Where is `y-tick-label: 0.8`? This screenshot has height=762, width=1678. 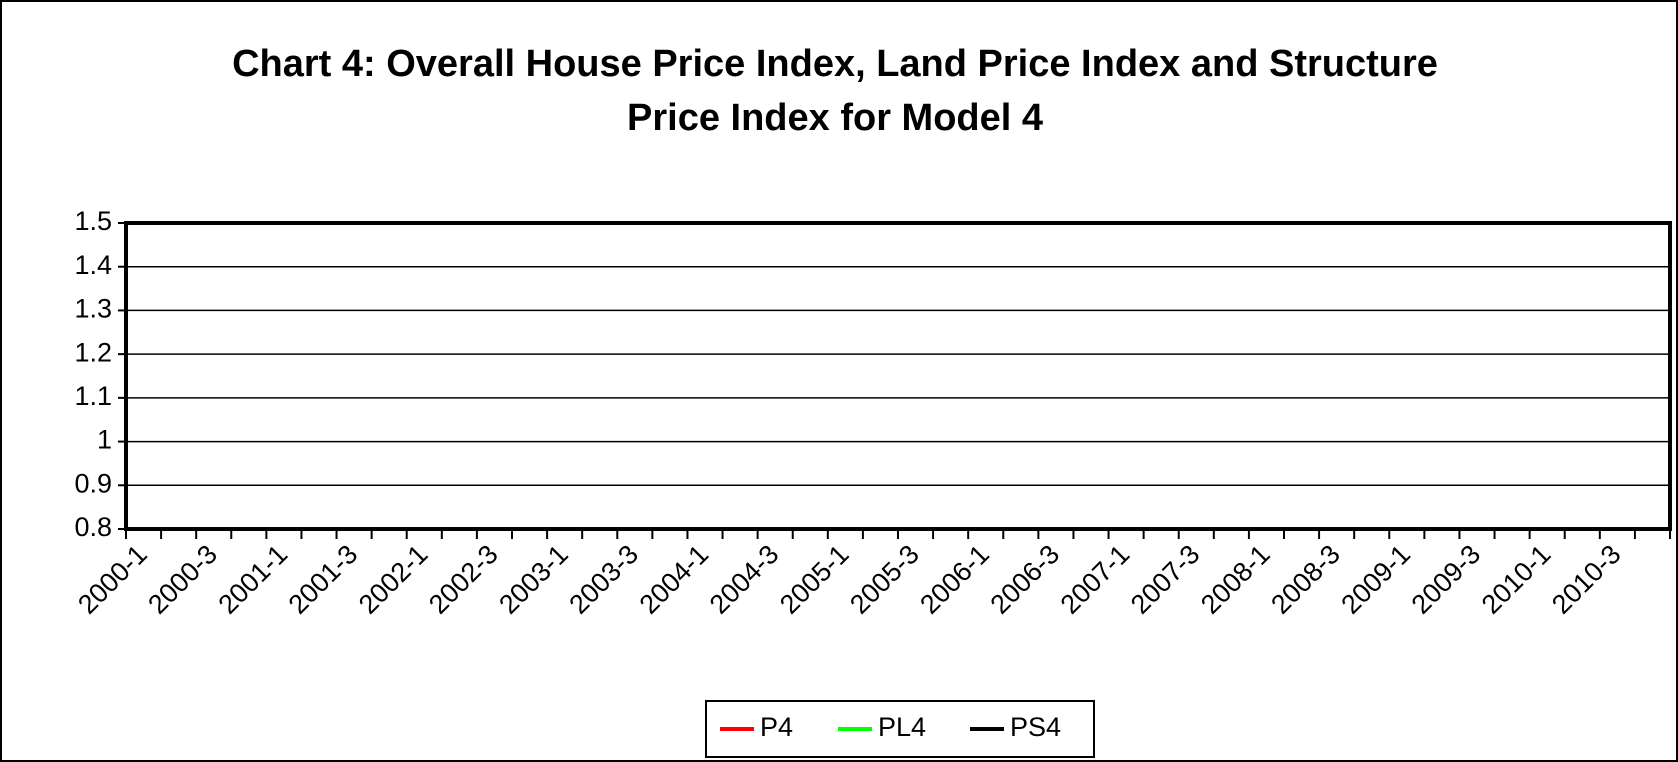
y-tick-label: 0.8 is located at coordinates (93, 527).